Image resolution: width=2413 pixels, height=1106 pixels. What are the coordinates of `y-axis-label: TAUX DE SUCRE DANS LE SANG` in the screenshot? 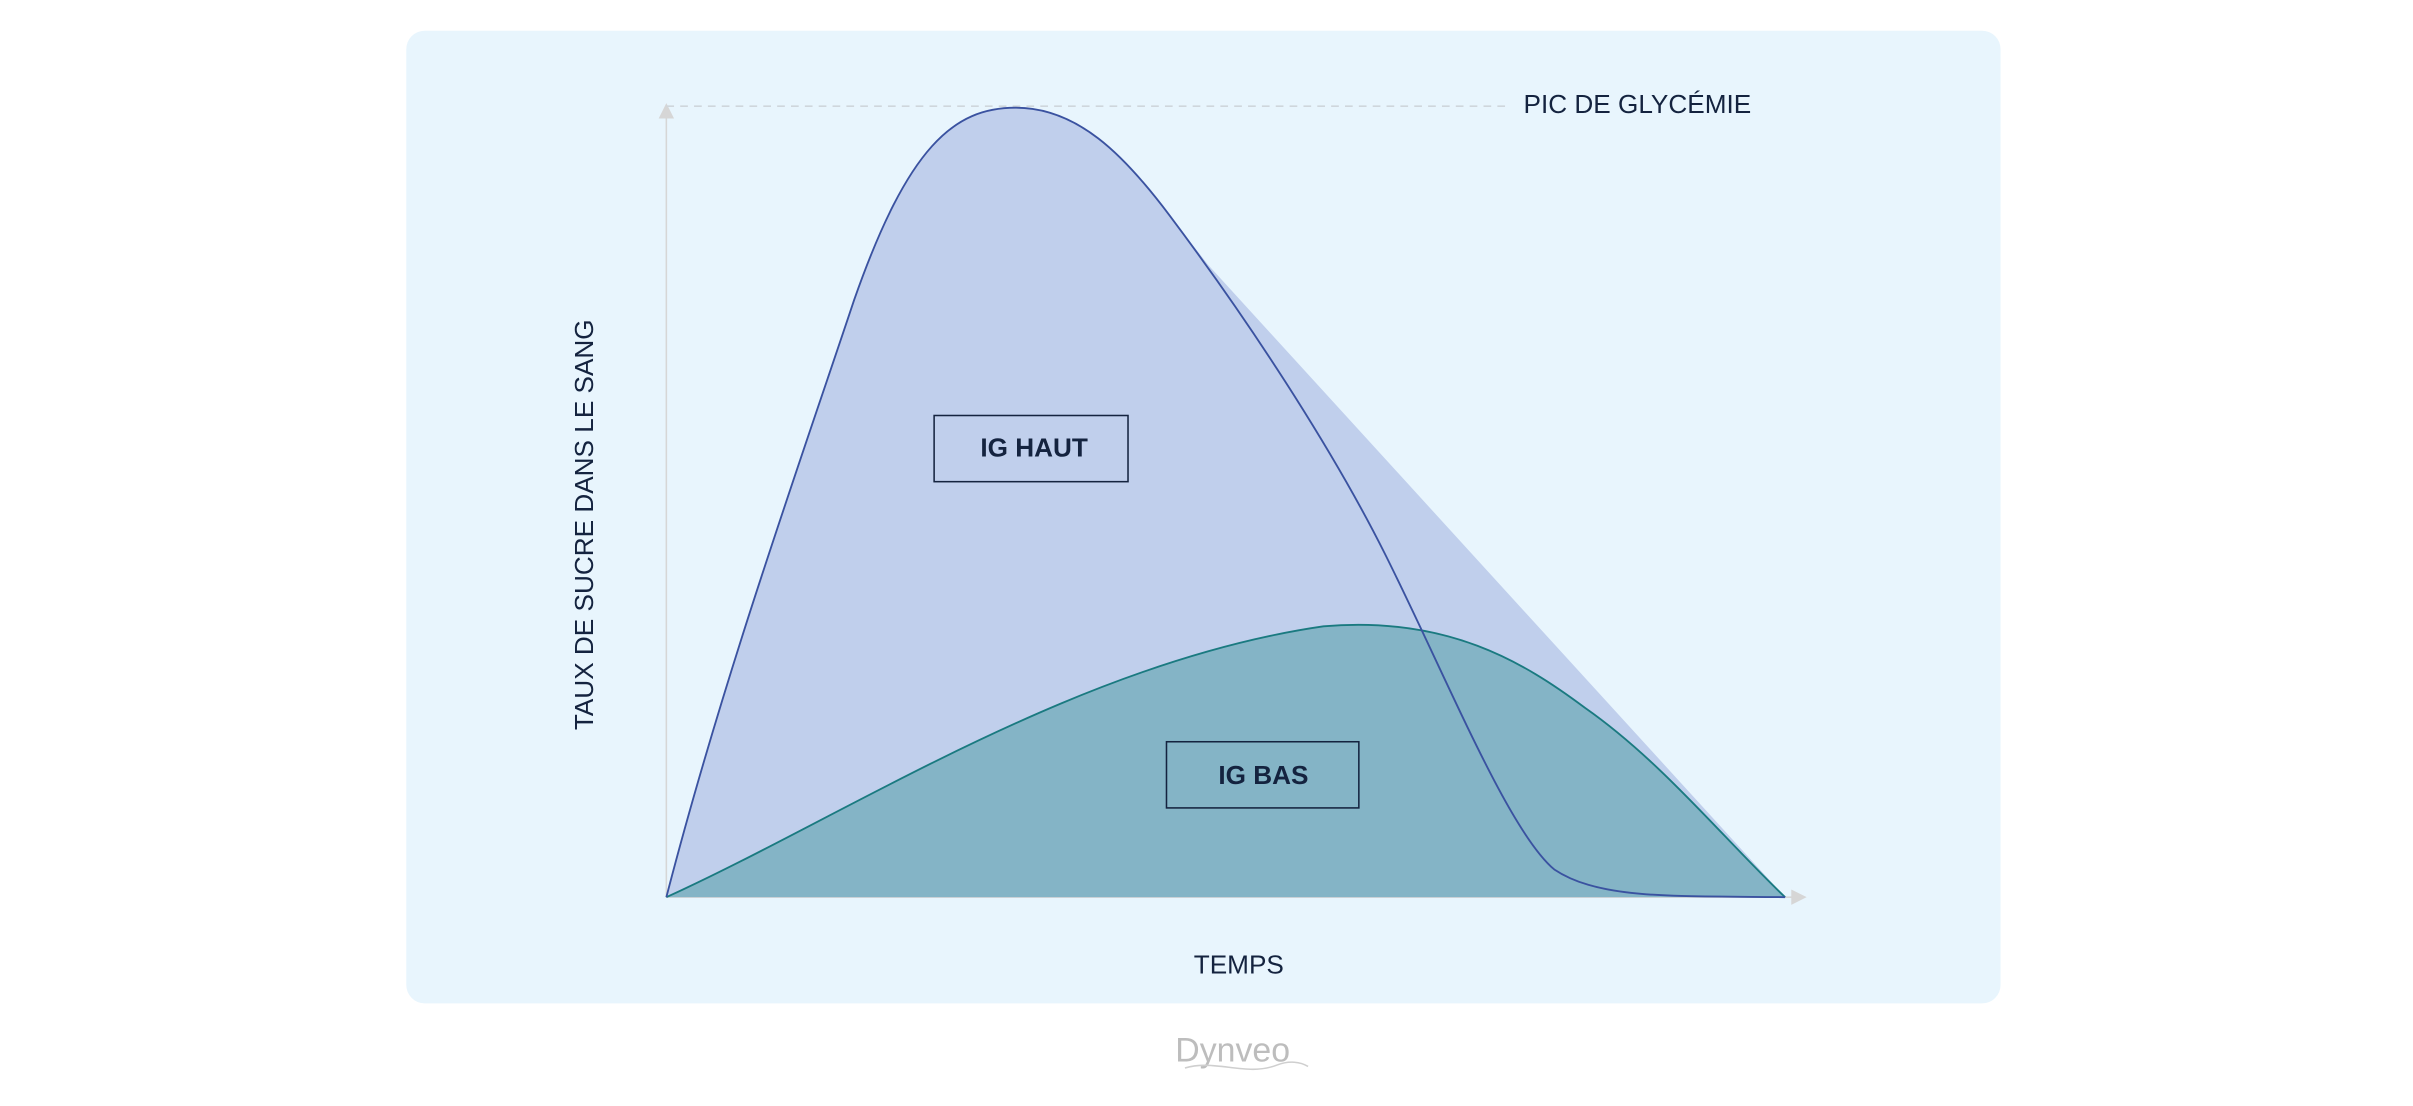 It's located at (584, 524).